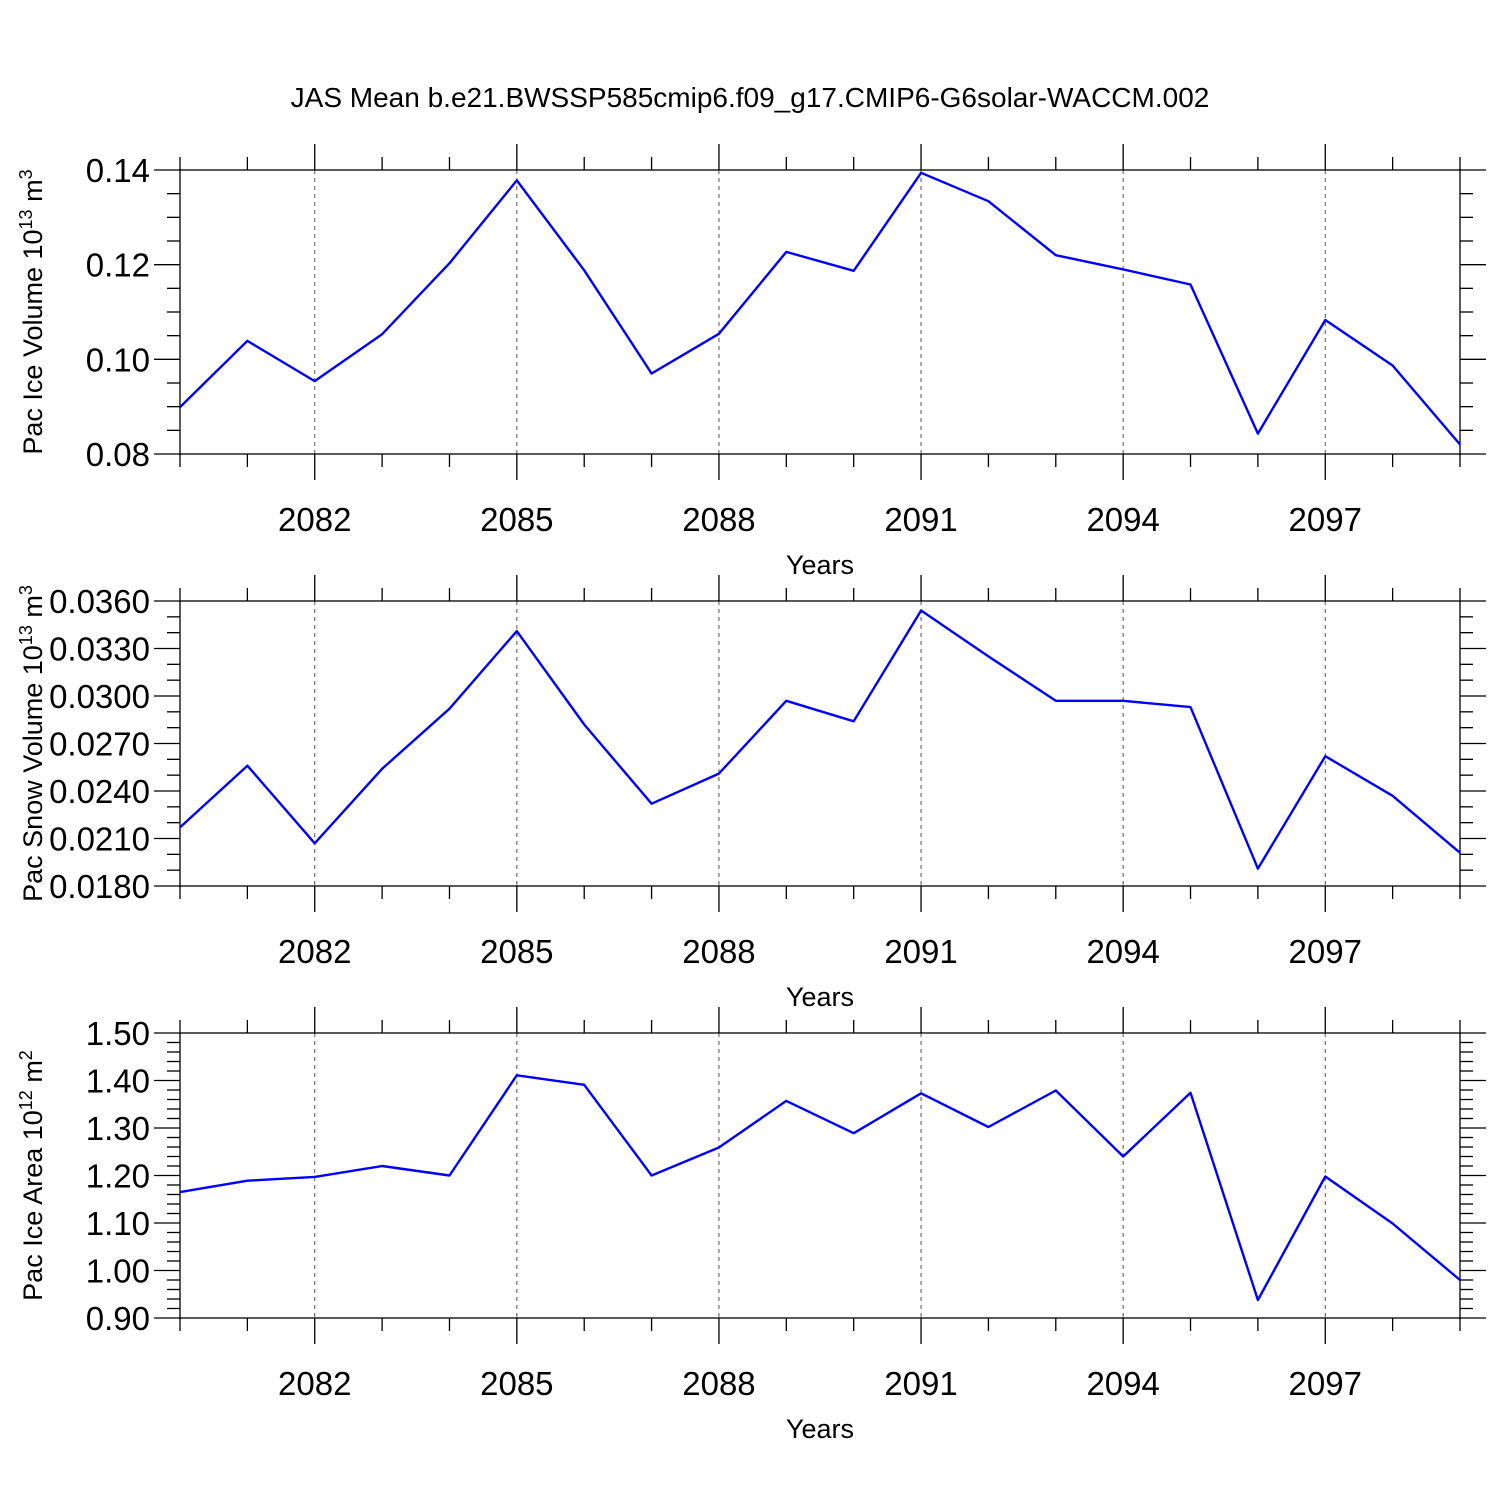 The width and height of the screenshot is (1500, 1500). What do you see at coordinates (99, 886) in the screenshot?
I see `y-tick-label: 0.0180` at bounding box center [99, 886].